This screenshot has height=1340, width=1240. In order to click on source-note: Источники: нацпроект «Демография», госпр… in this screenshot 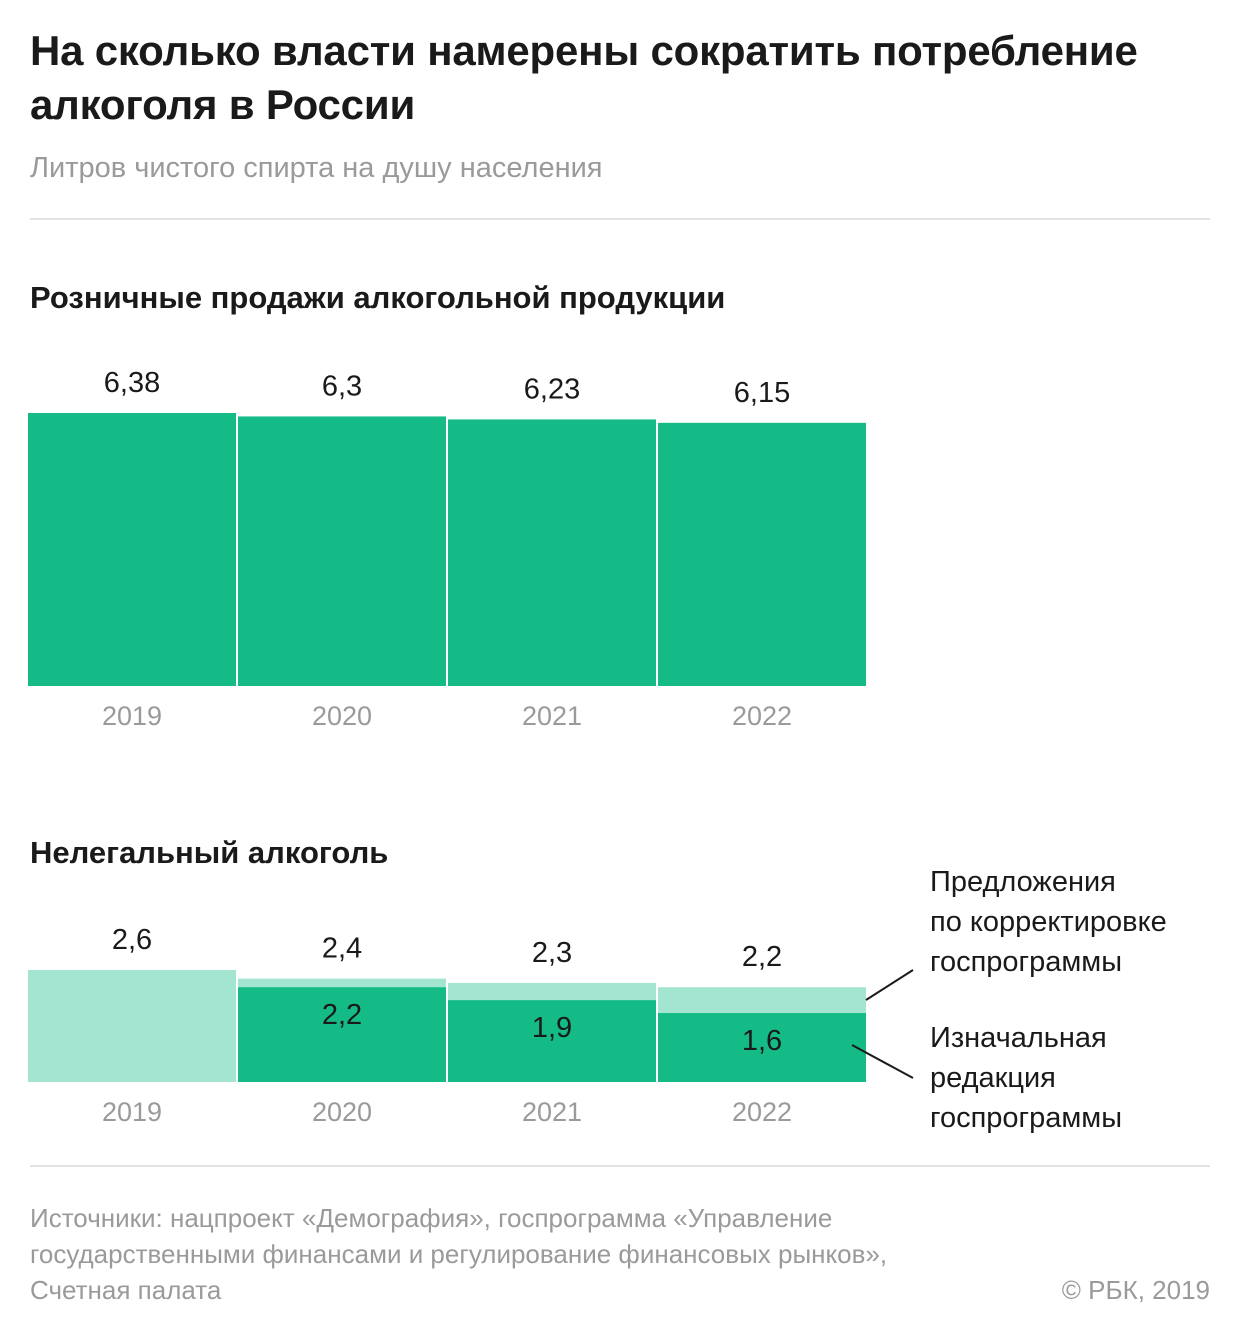, I will do `click(459, 1254)`.